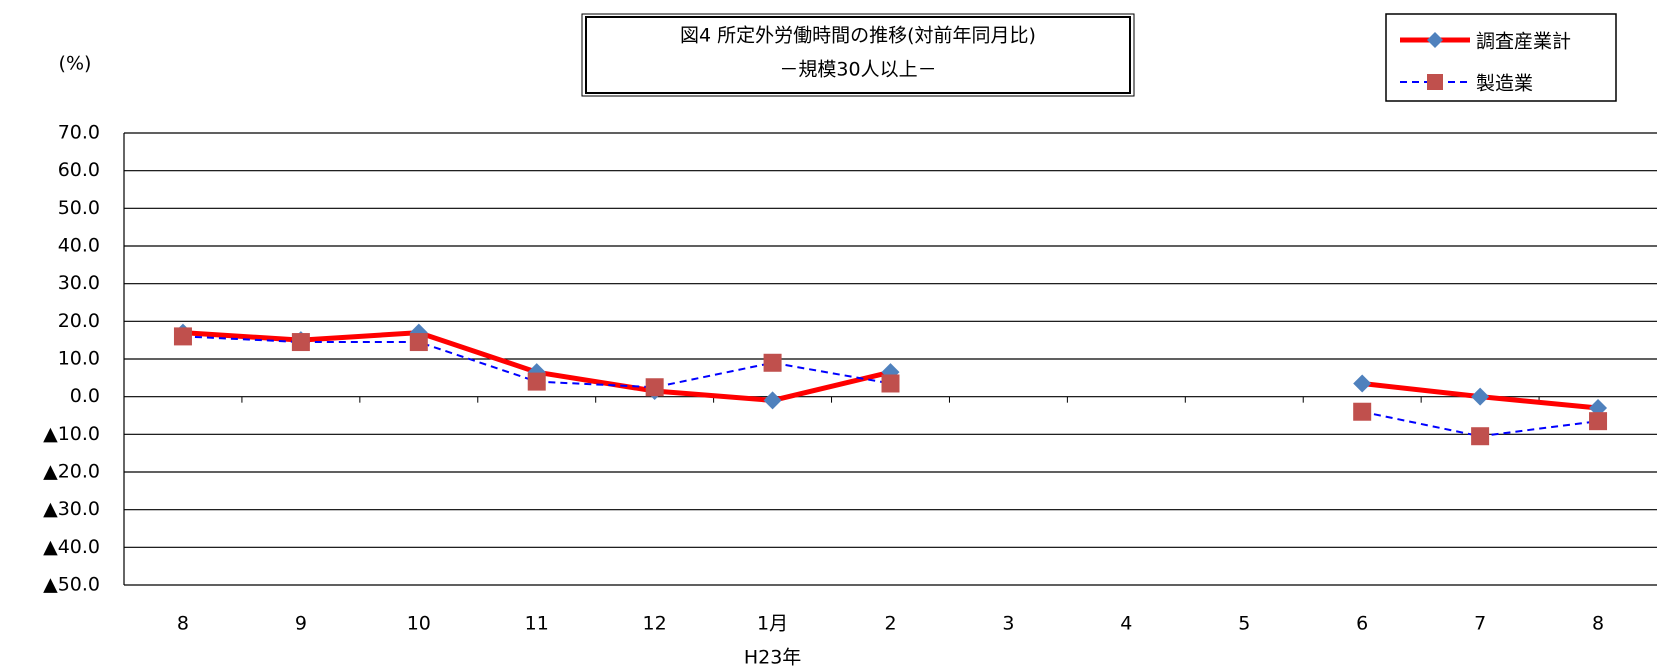  What do you see at coordinates (79, 208) in the screenshot?
I see `y-tick-label: 50.0` at bounding box center [79, 208].